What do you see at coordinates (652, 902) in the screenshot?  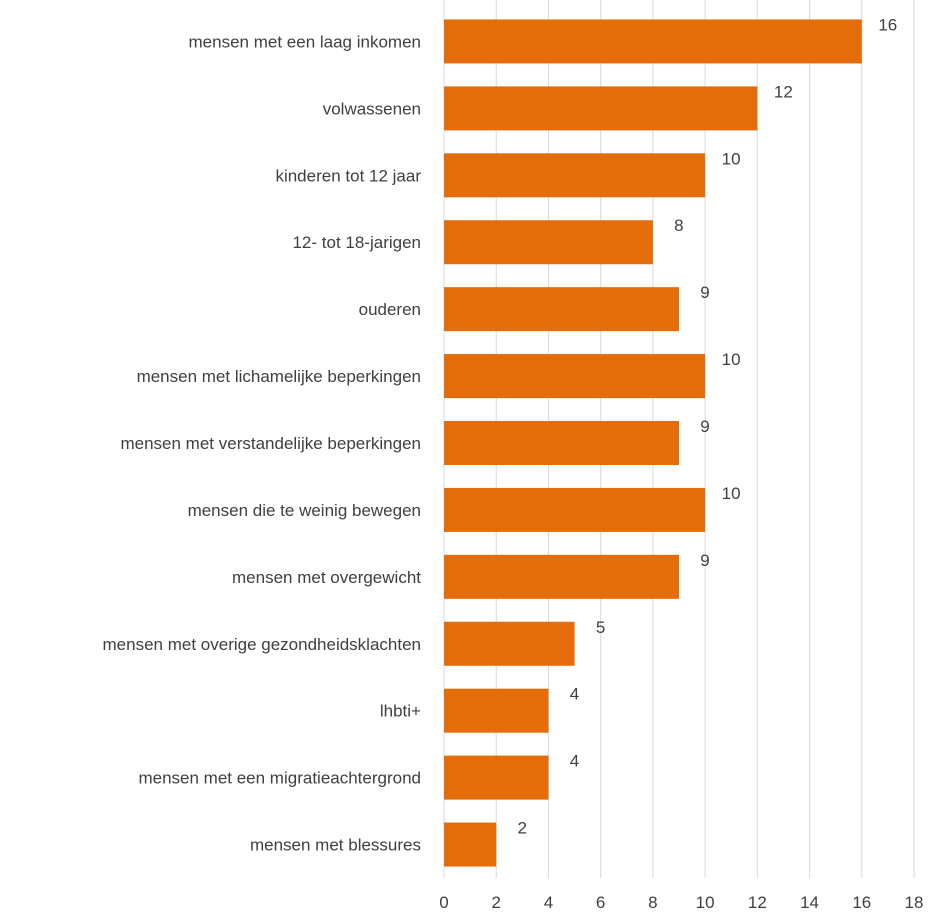 I see `x-tick-label: 8` at bounding box center [652, 902].